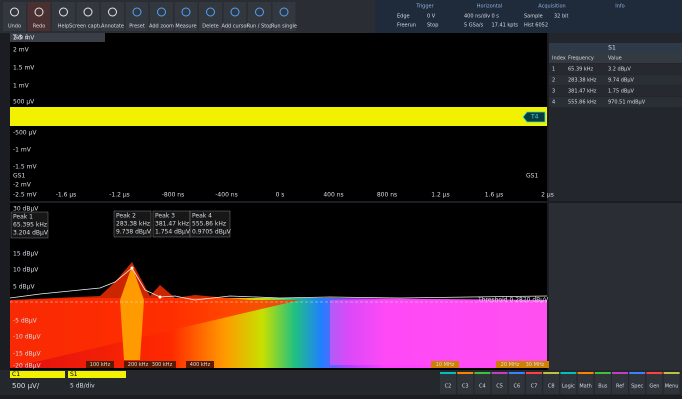 The width and height of the screenshot is (682, 399). Describe the element at coordinates (621, 92) in the screenshot. I see `table-cell: 1.75 dBµV` at that location.